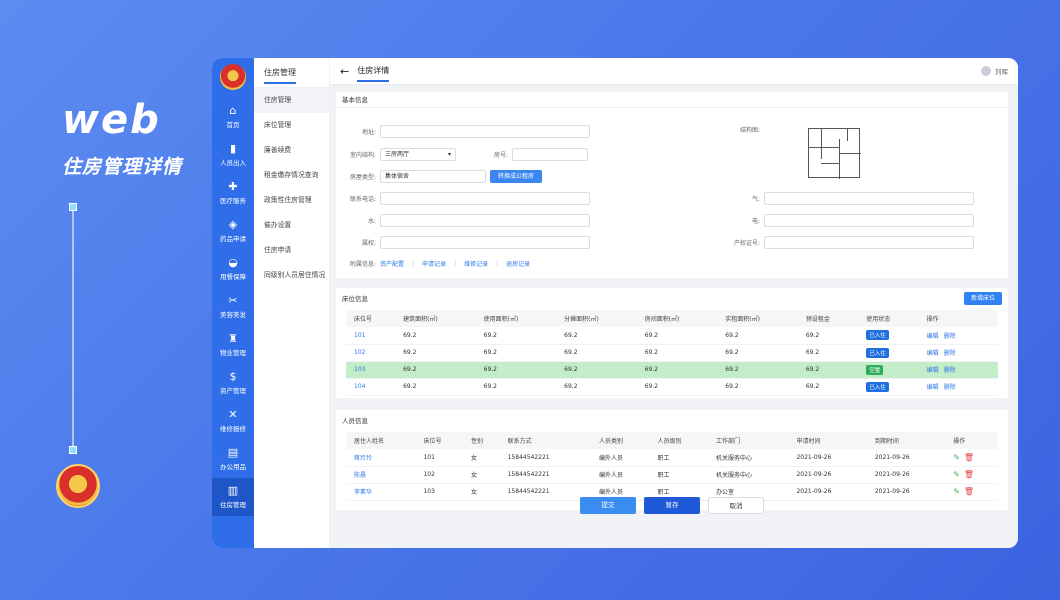 This screenshot has width=1060, height=600. I want to click on footer-actions: 提交 暂存 取消, so click(672, 505).